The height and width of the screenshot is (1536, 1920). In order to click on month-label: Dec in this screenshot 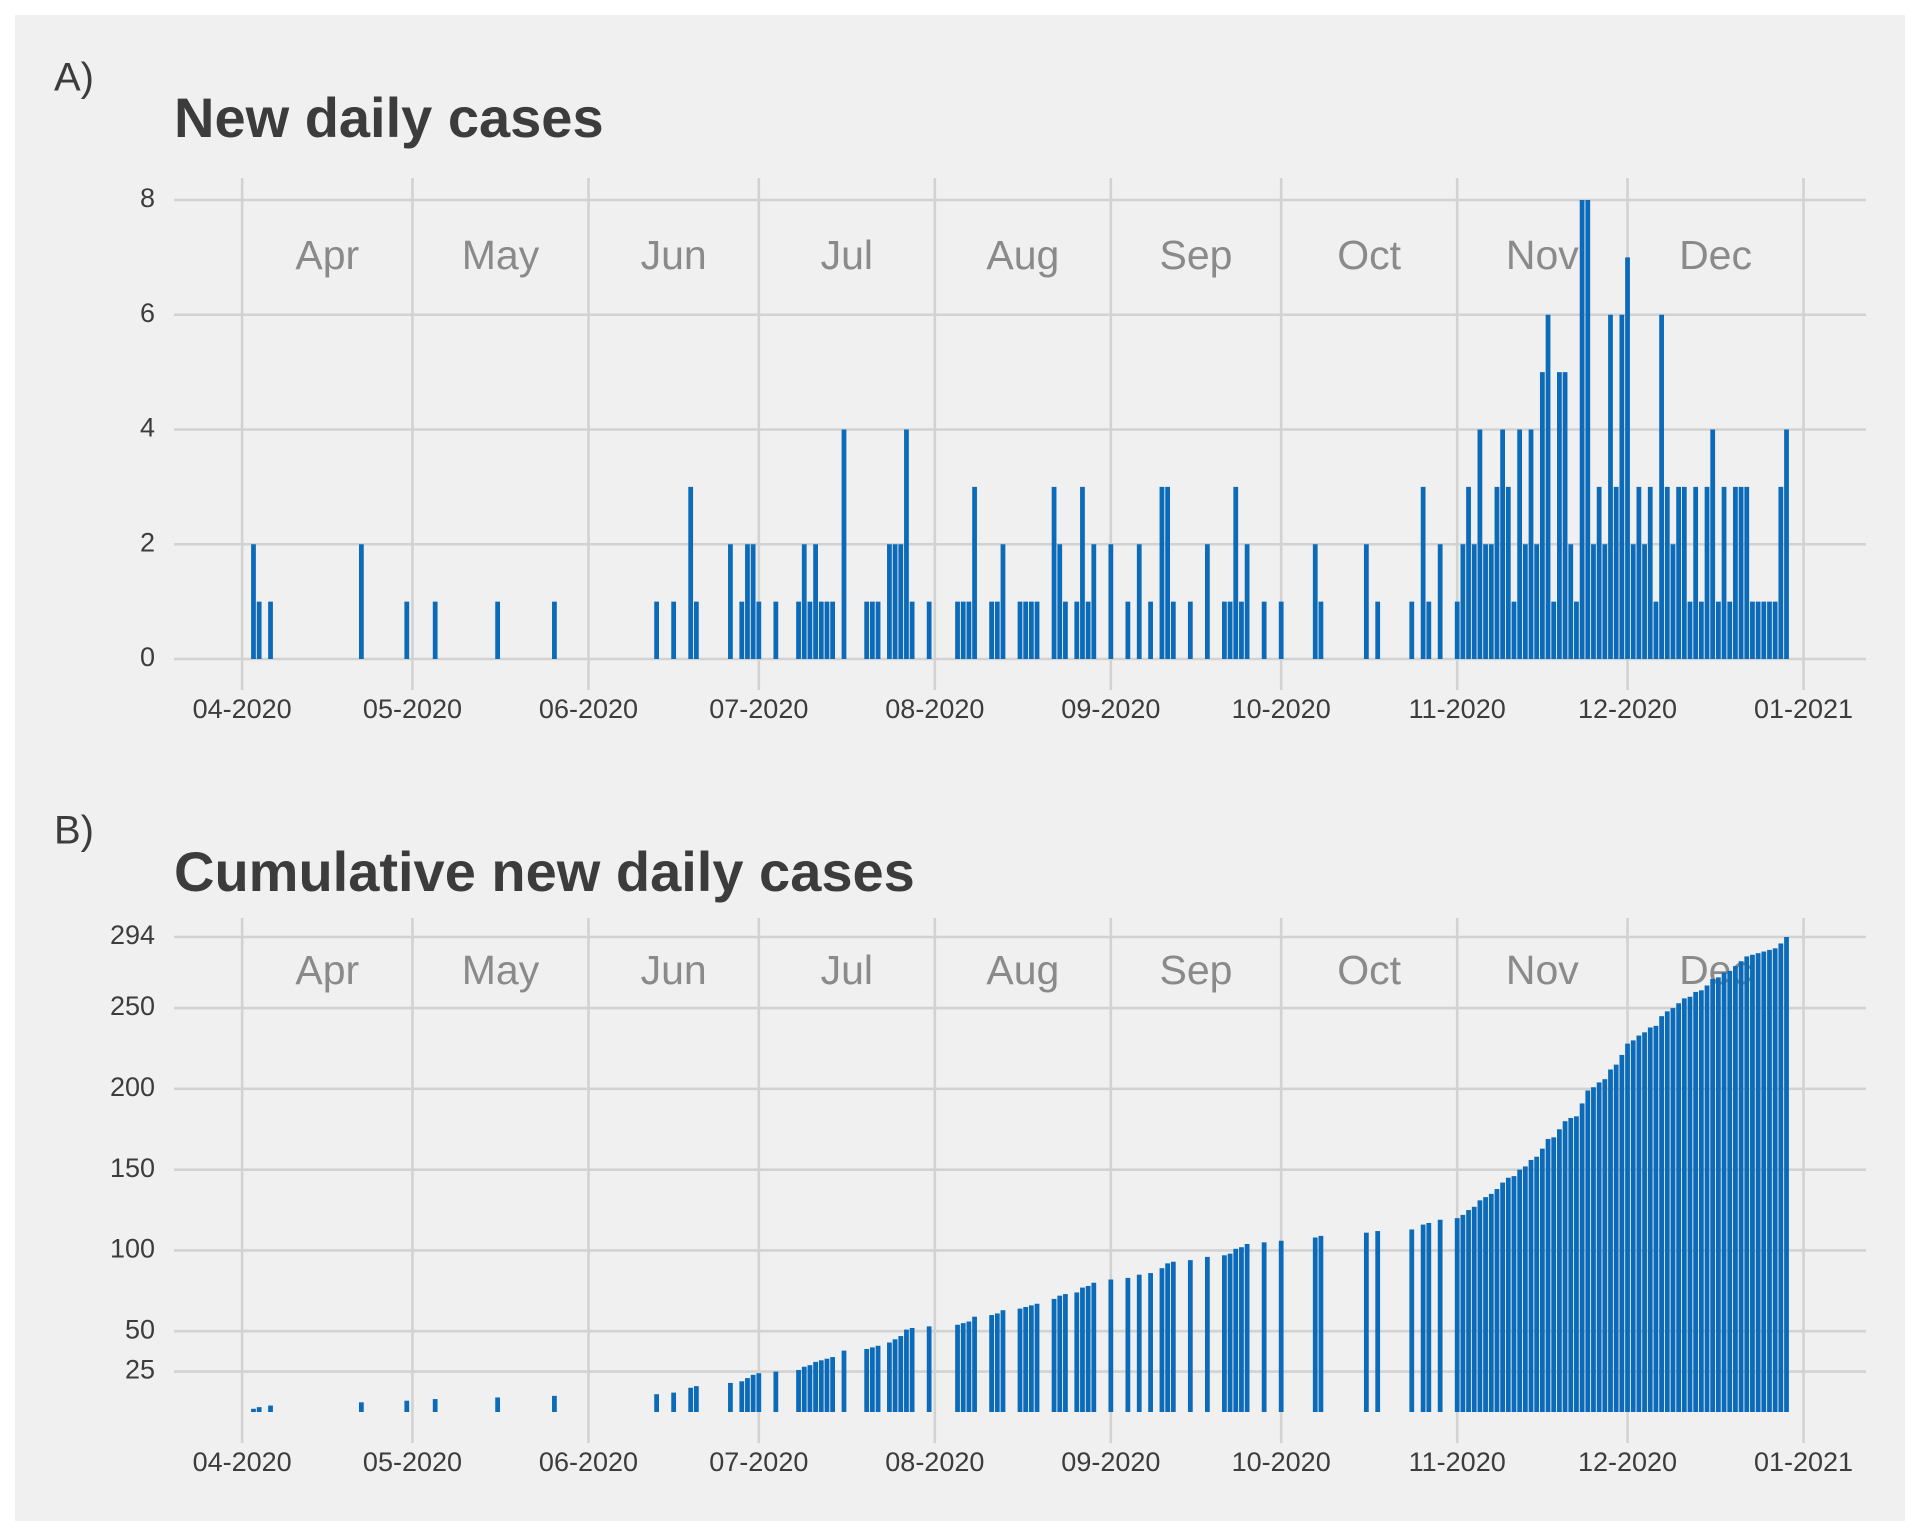, I will do `click(1715, 255)`.